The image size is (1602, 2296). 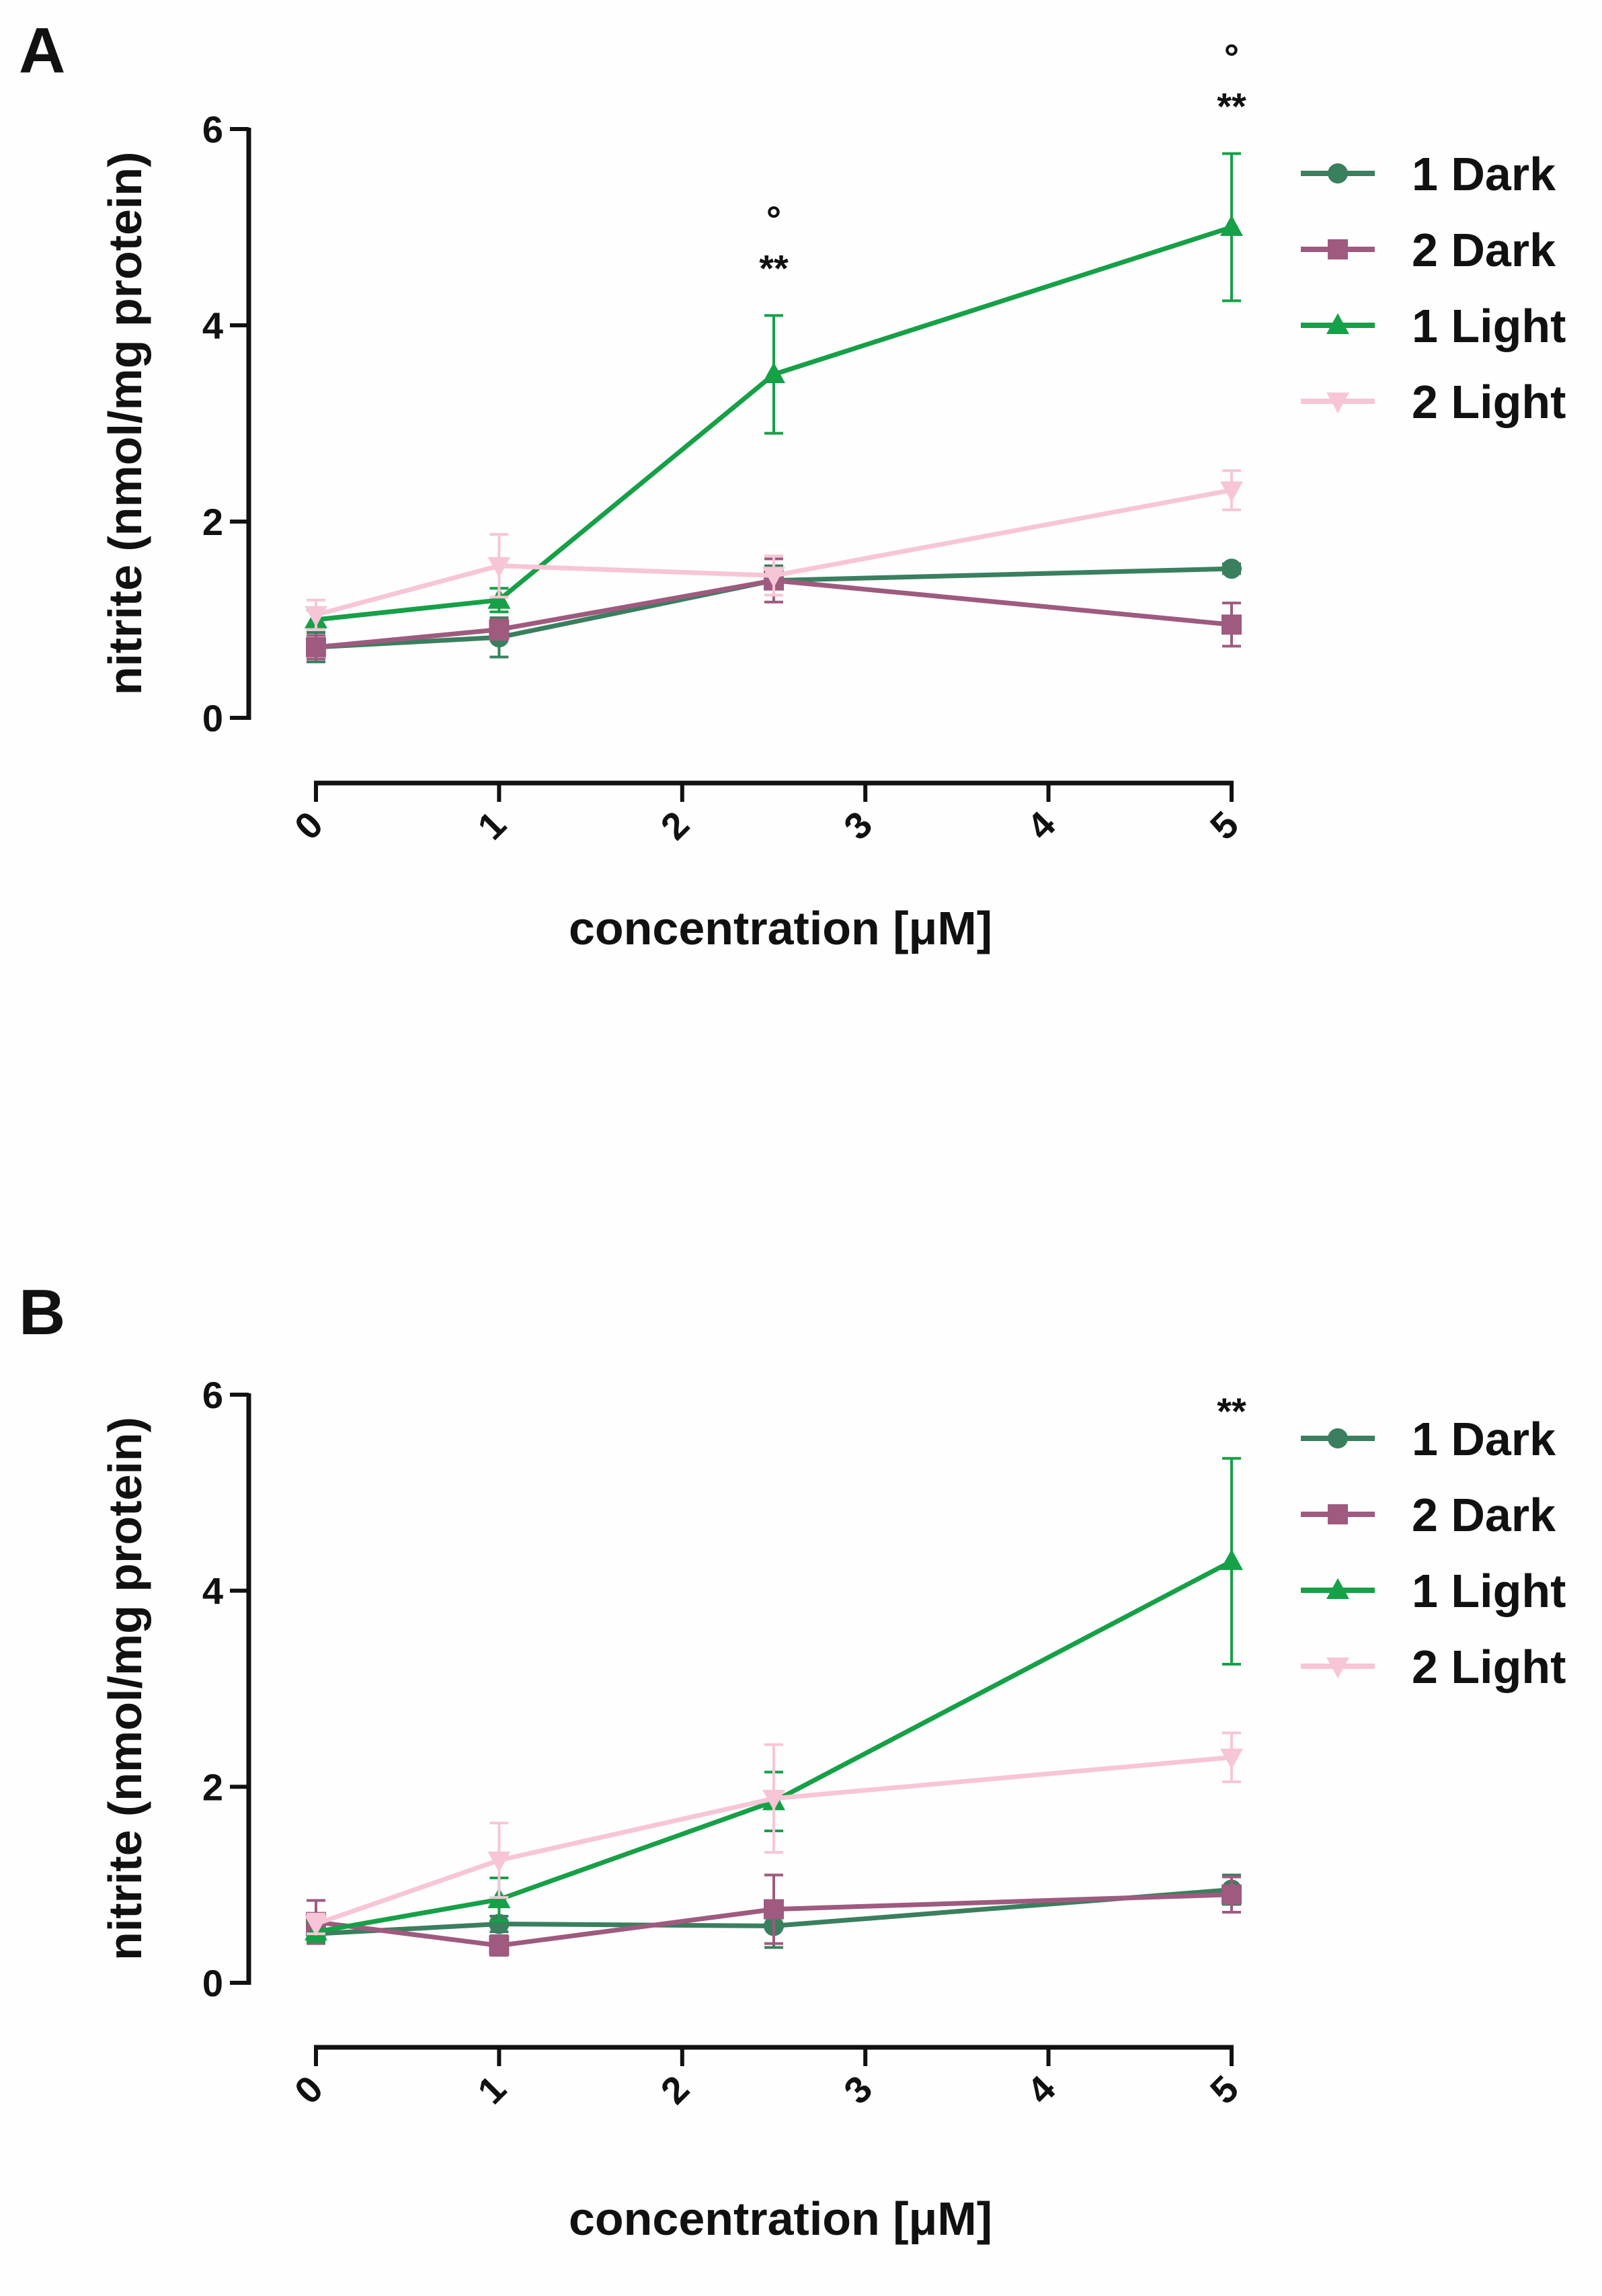 What do you see at coordinates (42, 51) in the screenshot?
I see `panel-letter: A` at bounding box center [42, 51].